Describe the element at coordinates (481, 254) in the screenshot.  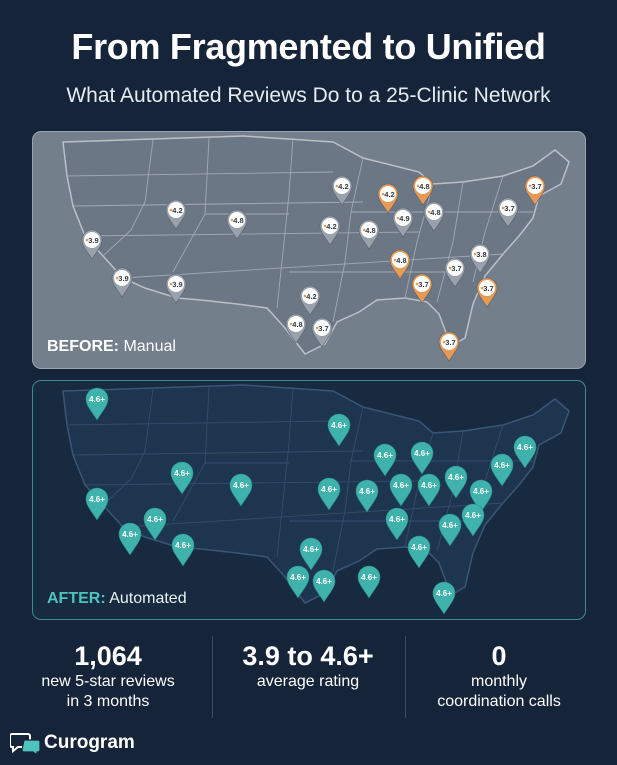
I see `rating-pin-value: 3.8` at that location.